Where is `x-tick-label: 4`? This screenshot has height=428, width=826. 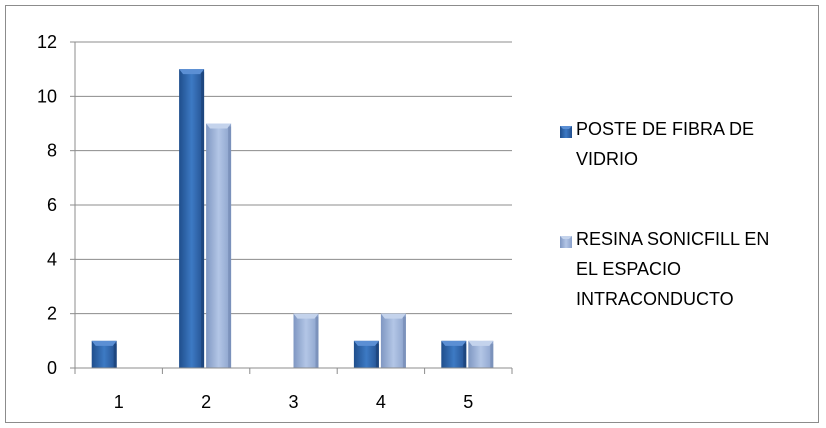
x-tick-label: 4 is located at coordinates (381, 402).